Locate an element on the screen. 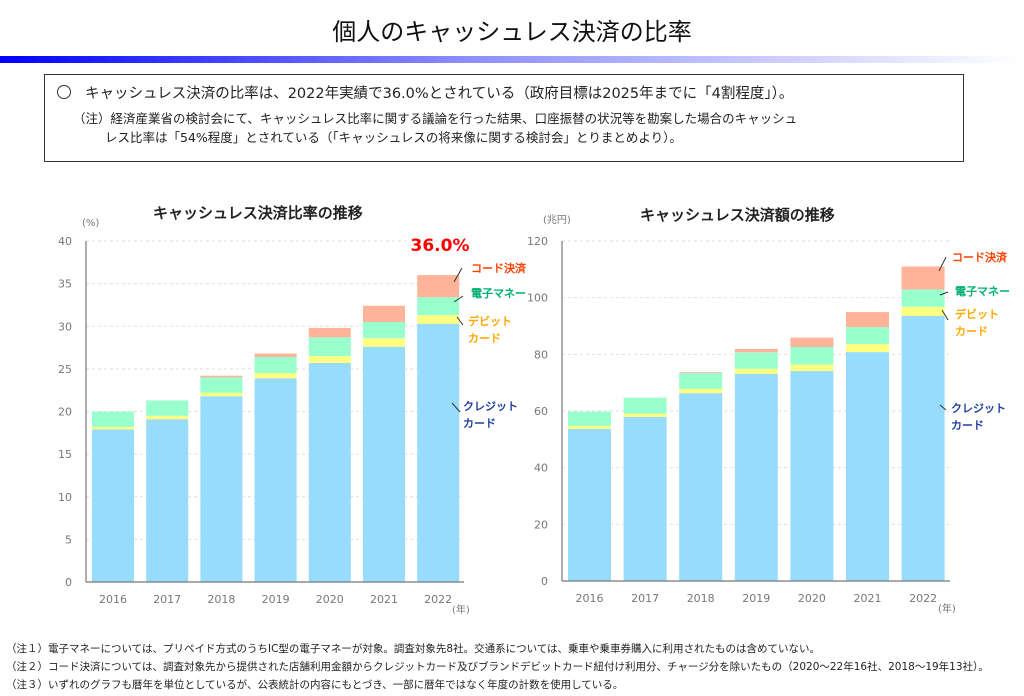  series-label-code: コード決済 is located at coordinates (499, 268).